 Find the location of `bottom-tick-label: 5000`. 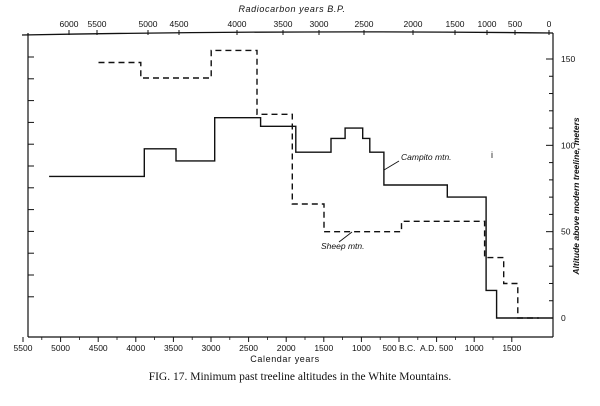

bottom-tick-label: 5000 is located at coordinates (60, 348).